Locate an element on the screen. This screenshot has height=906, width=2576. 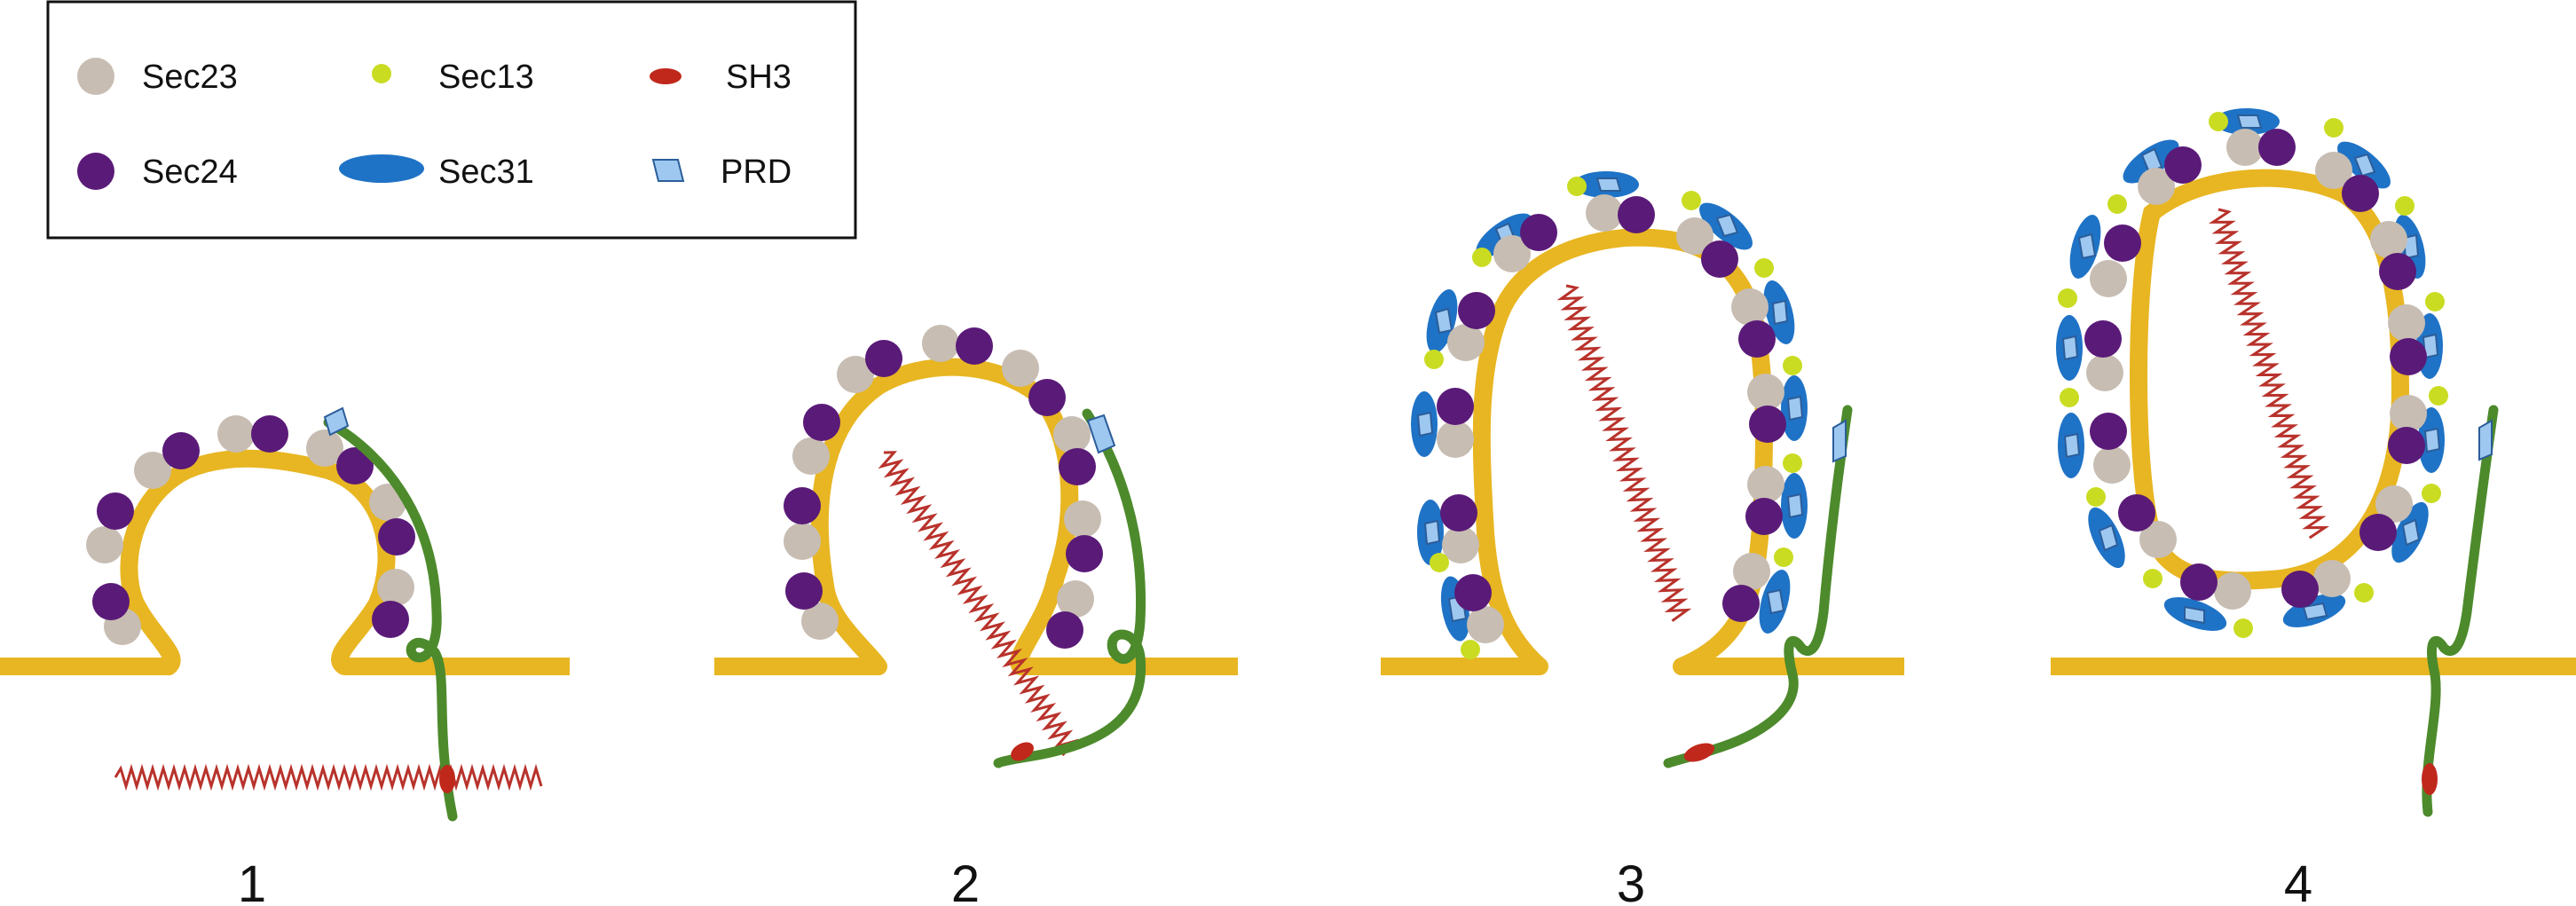
legend-label-sec23: Sec23 is located at coordinates (190, 77).